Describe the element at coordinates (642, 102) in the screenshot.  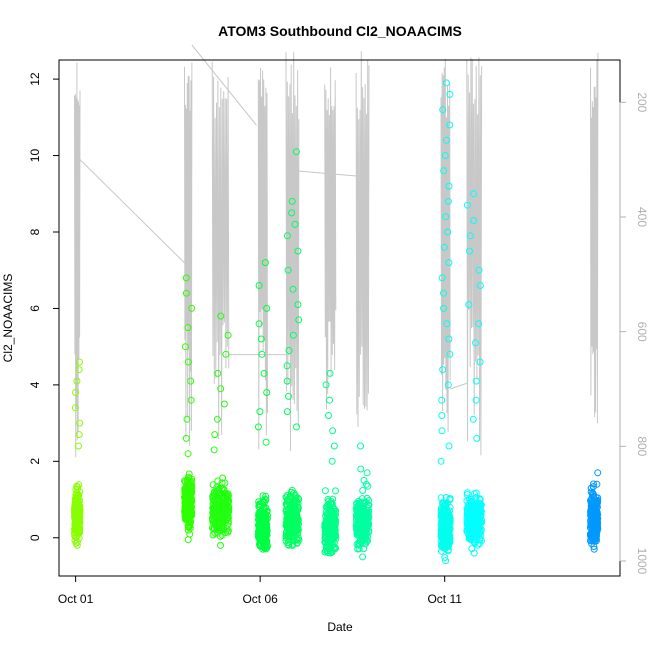
I see `secondary-tick-label: 200` at that location.